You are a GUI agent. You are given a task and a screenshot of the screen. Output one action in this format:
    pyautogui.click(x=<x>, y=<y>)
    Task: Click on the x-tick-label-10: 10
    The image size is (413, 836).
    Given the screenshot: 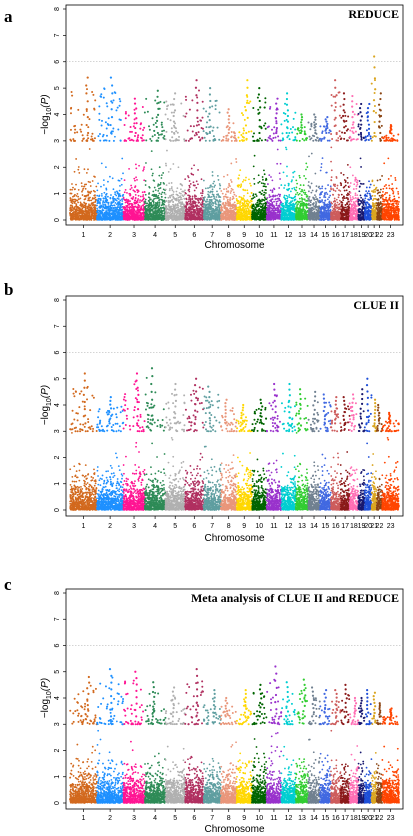 What is the action you would take?
    pyautogui.click(x=259, y=235)
    